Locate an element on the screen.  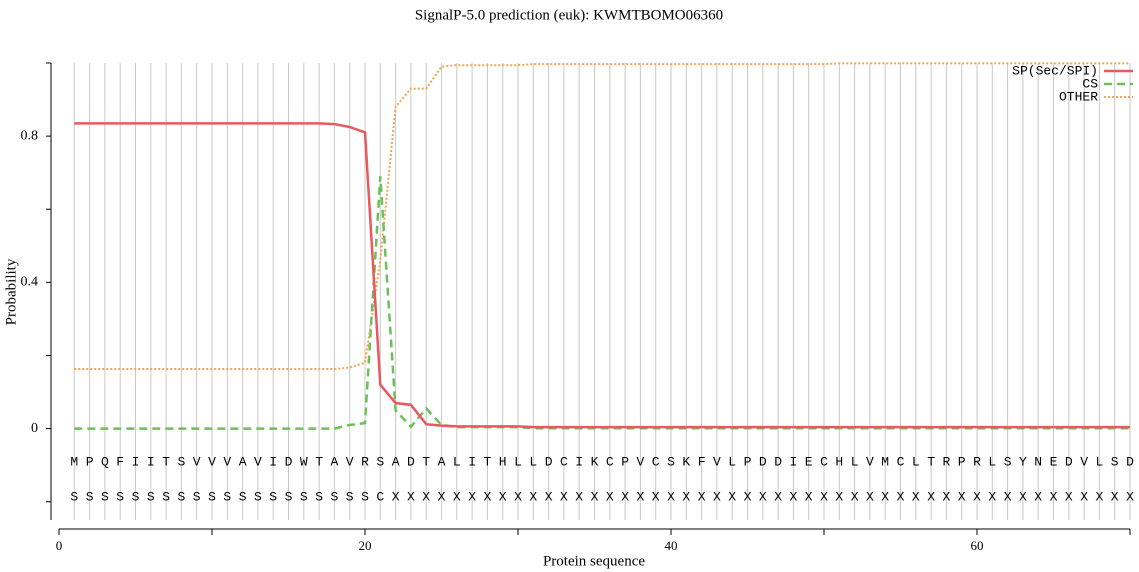
legend-label: CS is located at coordinates (1090, 83).